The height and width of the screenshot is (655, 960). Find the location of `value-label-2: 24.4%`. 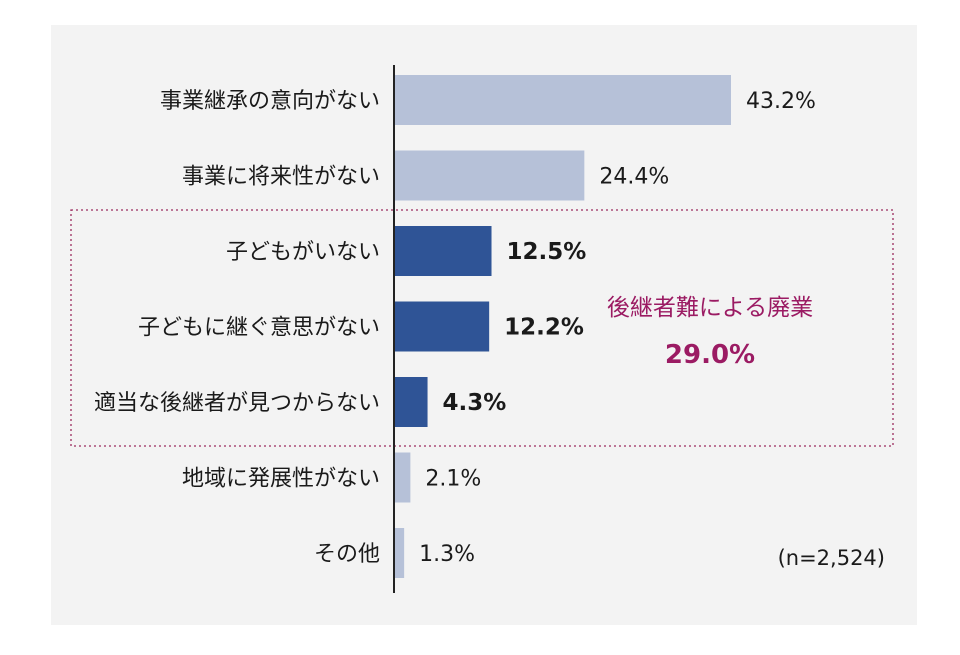

value-label-2: 24.4% is located at coordinates (634, 177).